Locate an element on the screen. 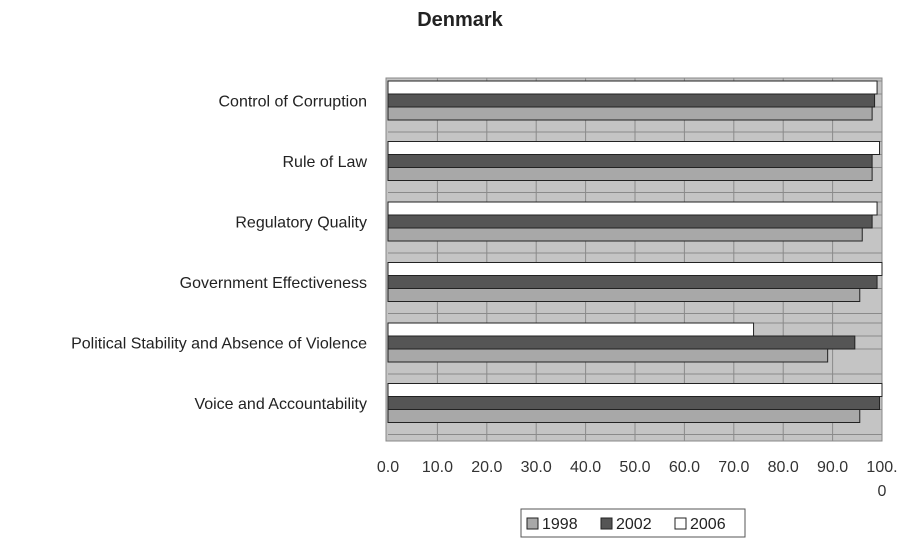 This screenshot has width=910, height=540. x-tick-label: 10.0 is located at coordinates (437, 467).